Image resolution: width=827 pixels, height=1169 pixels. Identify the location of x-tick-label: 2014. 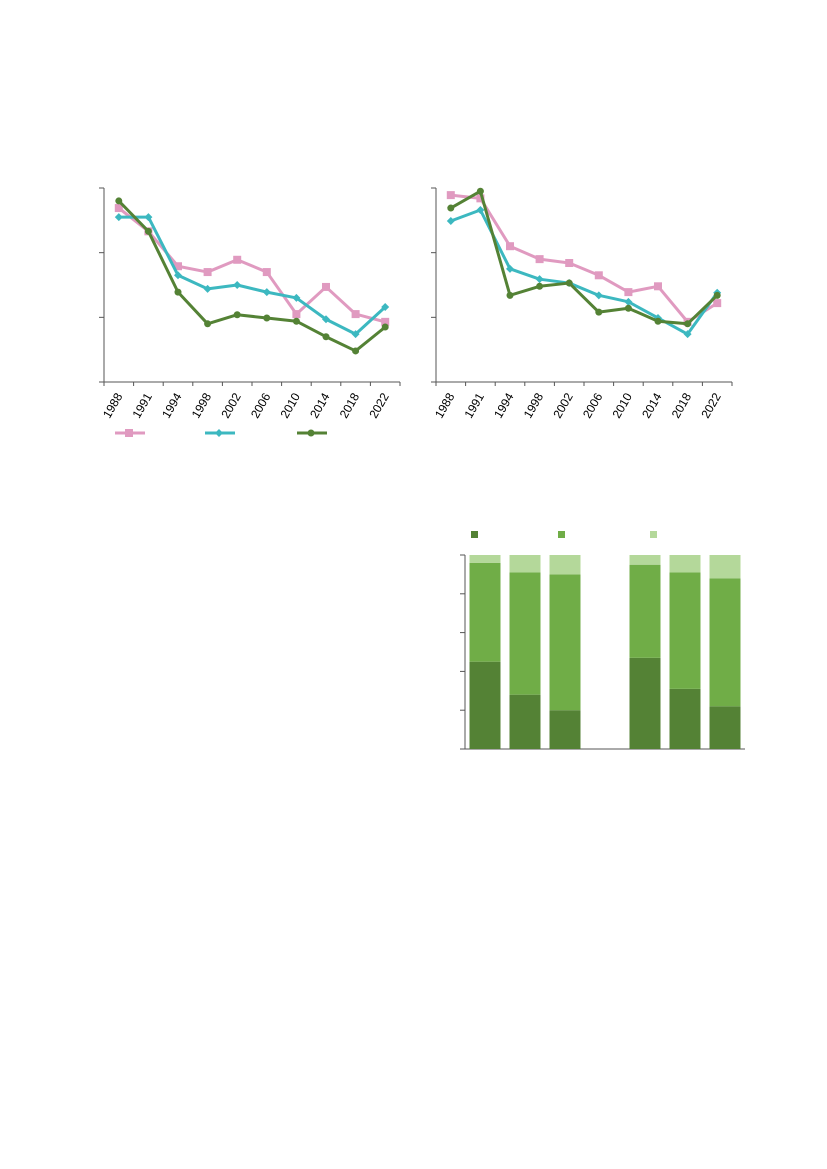
(652, 405).